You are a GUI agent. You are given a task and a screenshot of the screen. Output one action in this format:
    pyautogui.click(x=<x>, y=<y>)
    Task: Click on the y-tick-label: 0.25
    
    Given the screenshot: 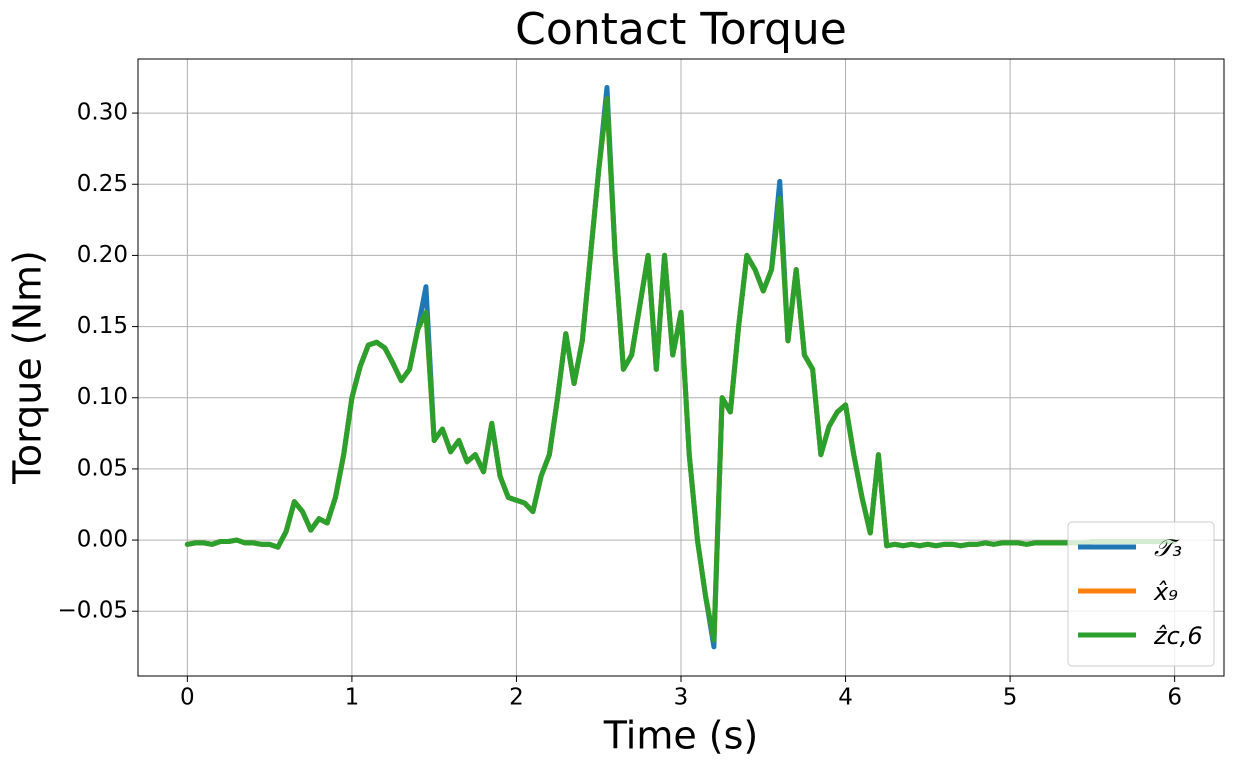 What is the action you would take?
    pyautogui.click(x=102, y=184)
    